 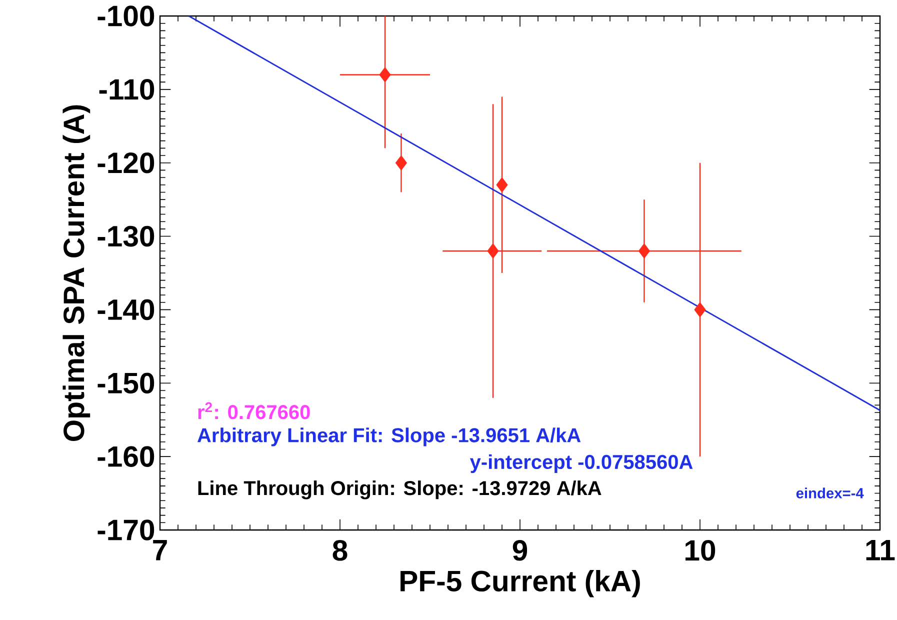 What do you see at coordinates (830, 493) in the screenshot?
I see `annotation: eindex=-4` at bounding box center [830, 493].